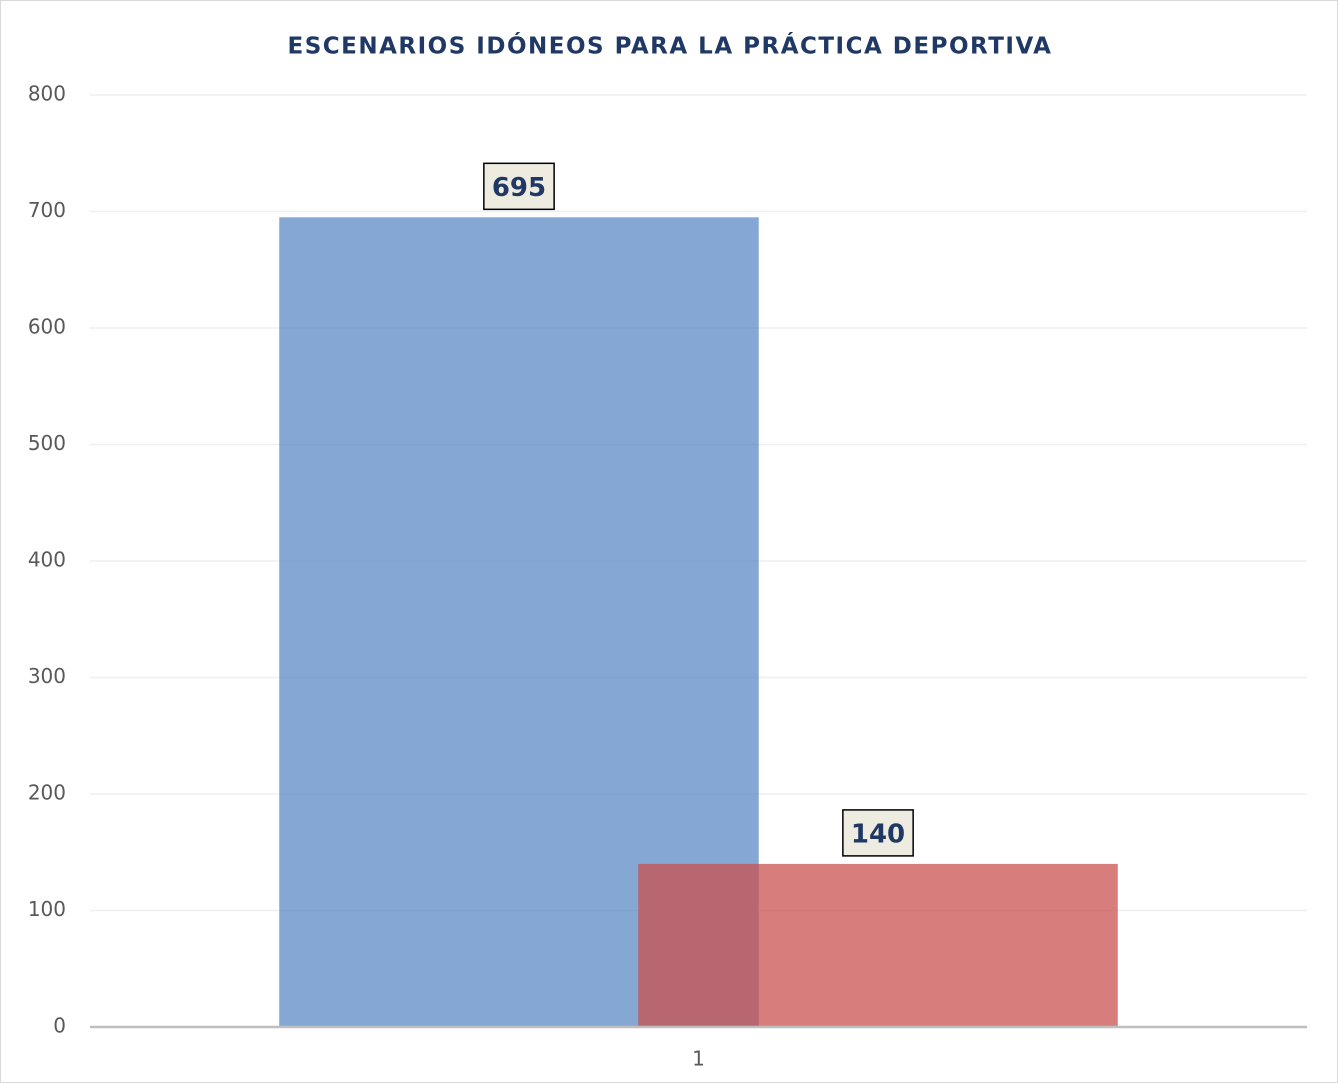 The image size is (1338, 1083). What do you see at coordinates (878, 945) in the screenshot?
I see `bar` at bounding box center [878, 945].